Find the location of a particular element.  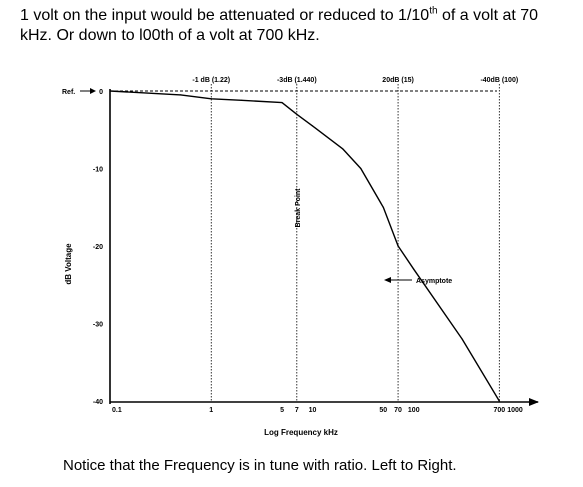

x-tick-label: 700 is located at coordinates (499, 410).